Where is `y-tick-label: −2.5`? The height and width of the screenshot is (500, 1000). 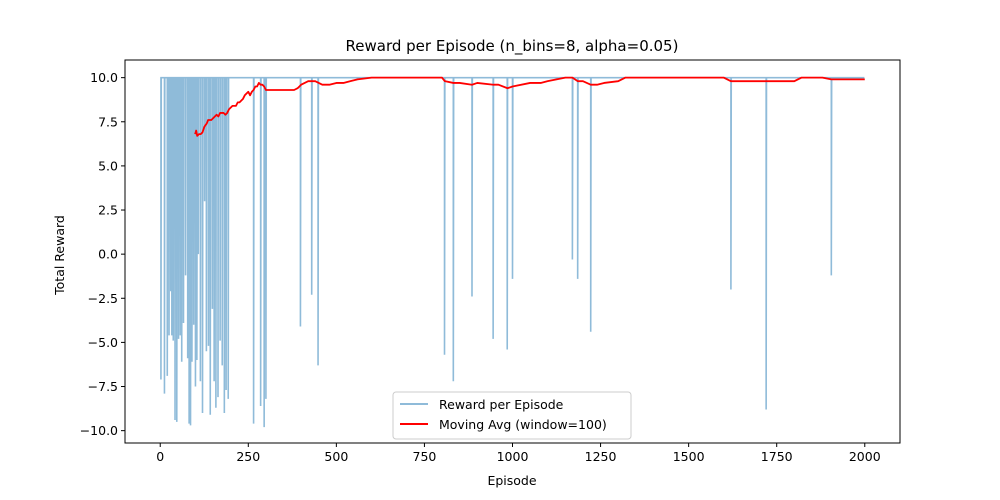 y-tick-label: −2.5 is located at coordinates (103, 298).